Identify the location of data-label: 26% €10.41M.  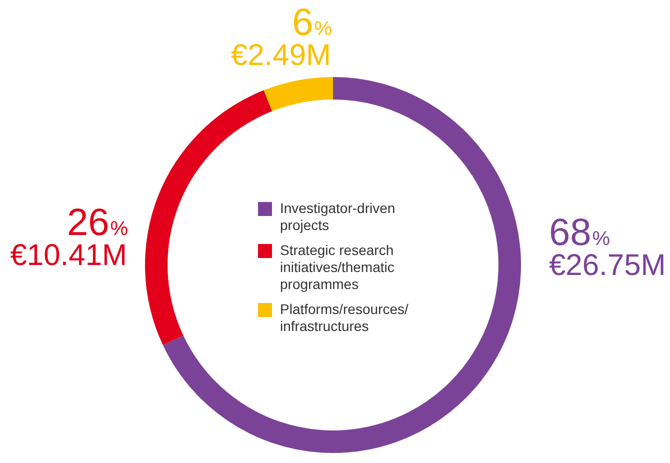
(69, 237).